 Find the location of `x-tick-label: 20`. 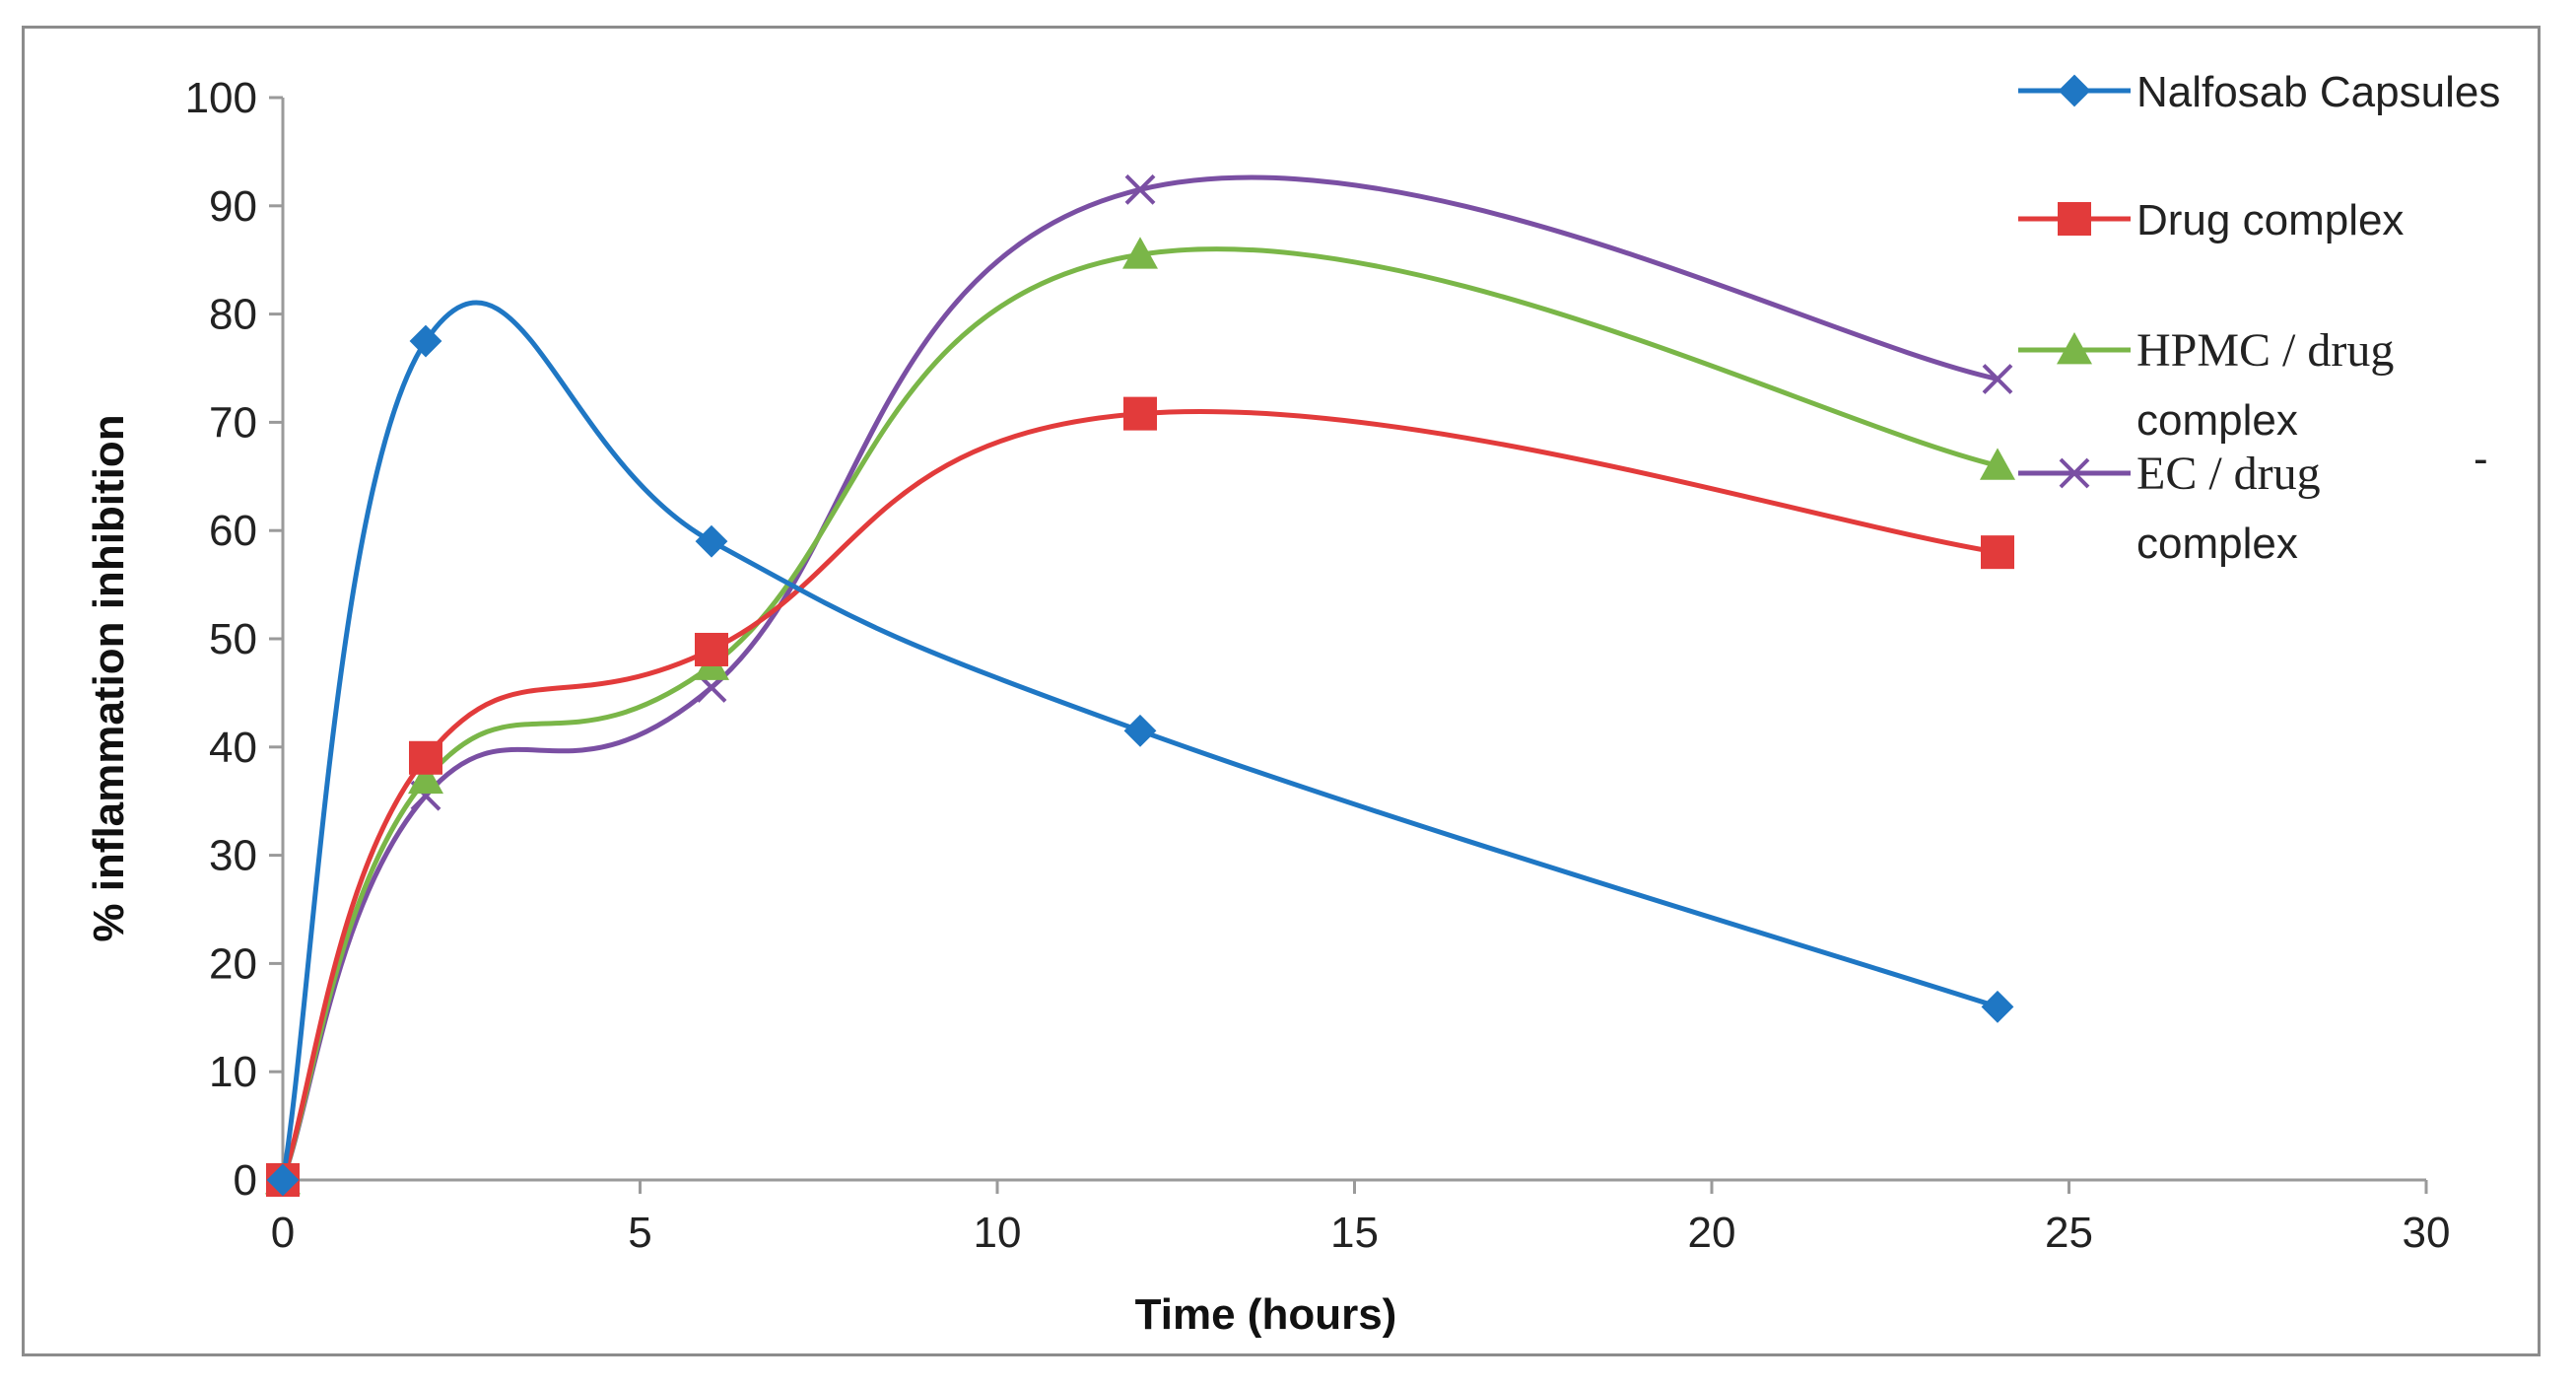

x-tick-label: 20 is located at coordinates (1712, 1233).